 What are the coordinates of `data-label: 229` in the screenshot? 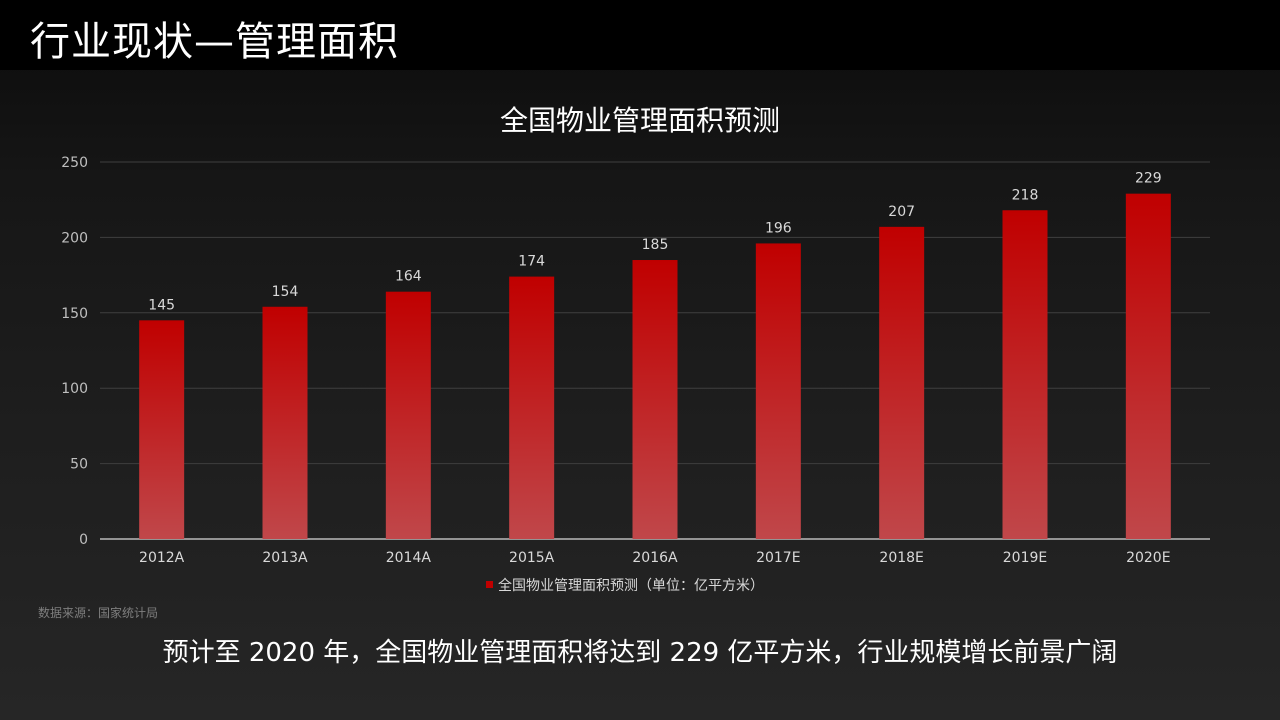 It's located at (1148, 179).